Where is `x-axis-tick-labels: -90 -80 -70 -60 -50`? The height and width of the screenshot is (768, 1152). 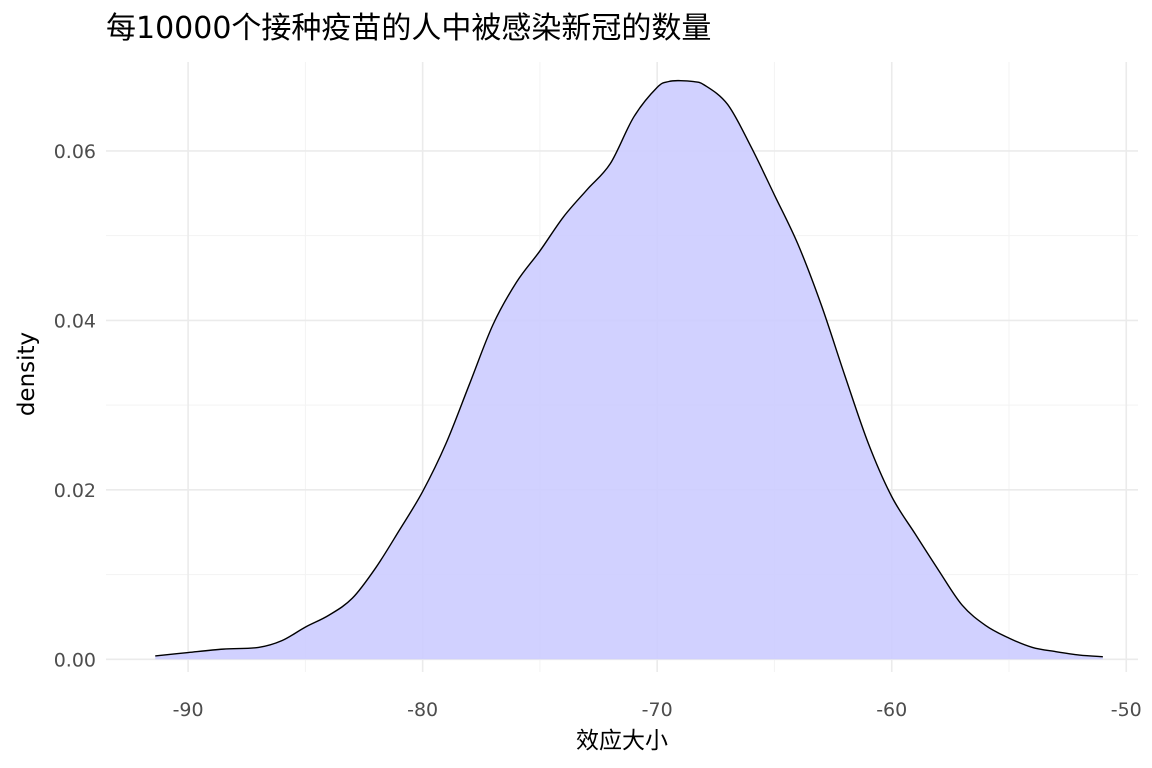
x-axis-tick-labels: -90 -80 -70 -60 -50 is located at coordinates (657, 710).